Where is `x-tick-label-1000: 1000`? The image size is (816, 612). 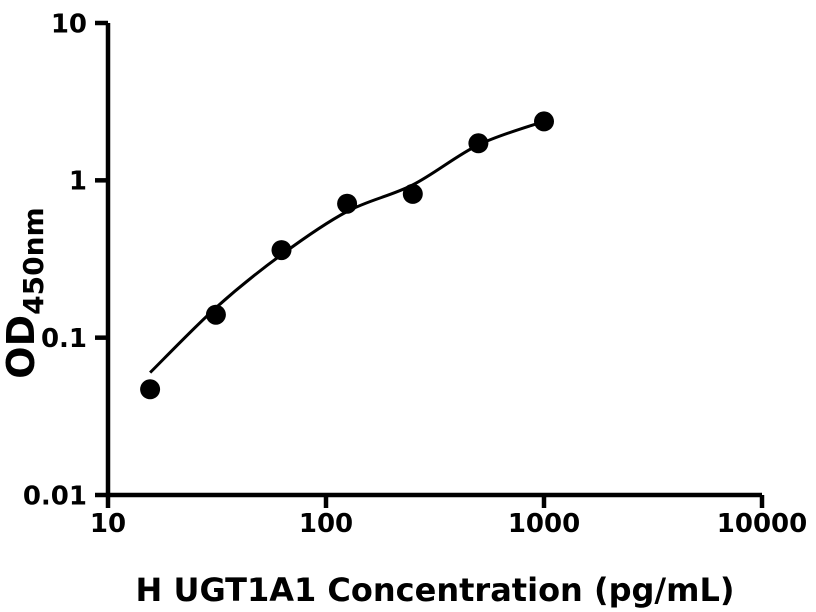
x-tick-label-1000: 1000 is located at coordinates (544, 524).